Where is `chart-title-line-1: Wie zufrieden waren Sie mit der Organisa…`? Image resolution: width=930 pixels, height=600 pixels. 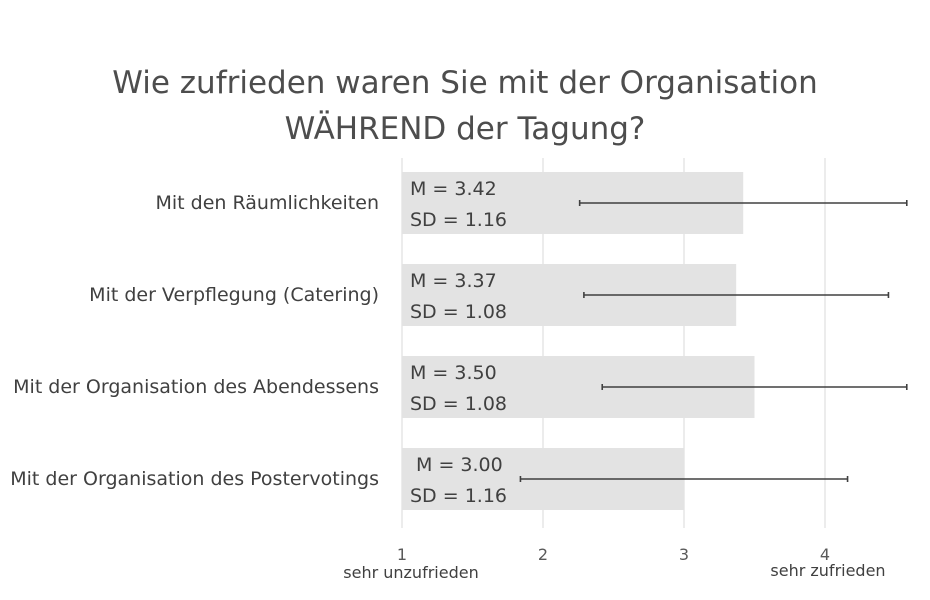 chart-title-line-1: Wie zufrieden waren Sie mit der Organisa… is located at coordinates (465, 83).